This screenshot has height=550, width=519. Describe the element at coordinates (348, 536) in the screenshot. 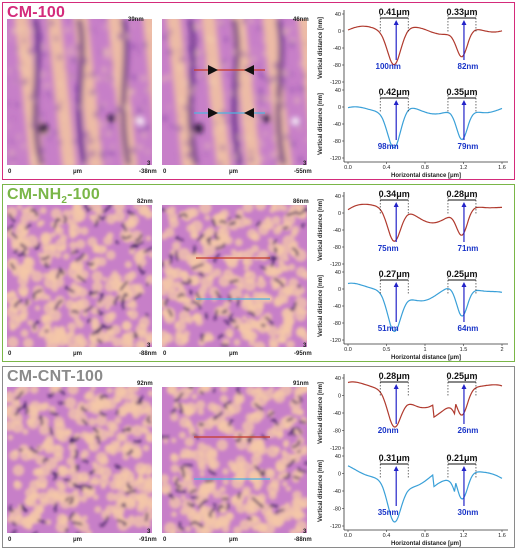

I see `x-tick-label: 0.0` at that location.